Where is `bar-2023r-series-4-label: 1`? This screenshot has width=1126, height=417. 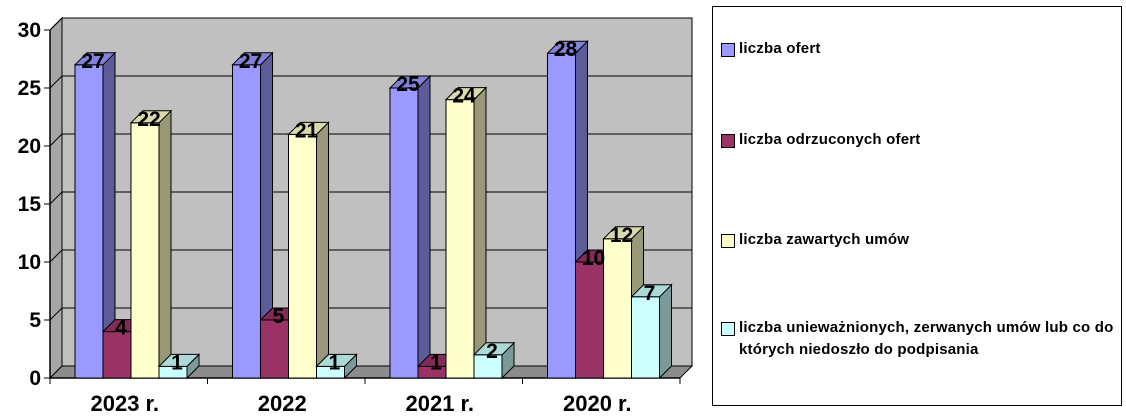 bar-2023r-series-4-label: 1 is located at coordinates (177, 362).